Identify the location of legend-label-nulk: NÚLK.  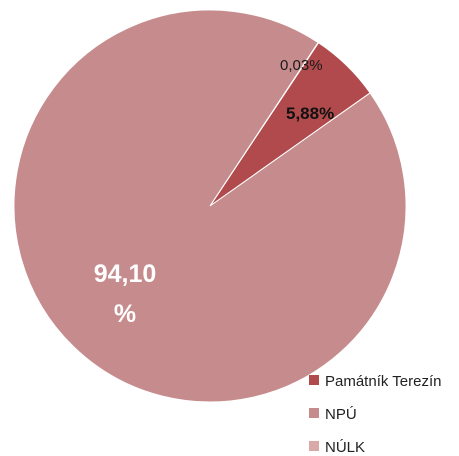
(345, 447).